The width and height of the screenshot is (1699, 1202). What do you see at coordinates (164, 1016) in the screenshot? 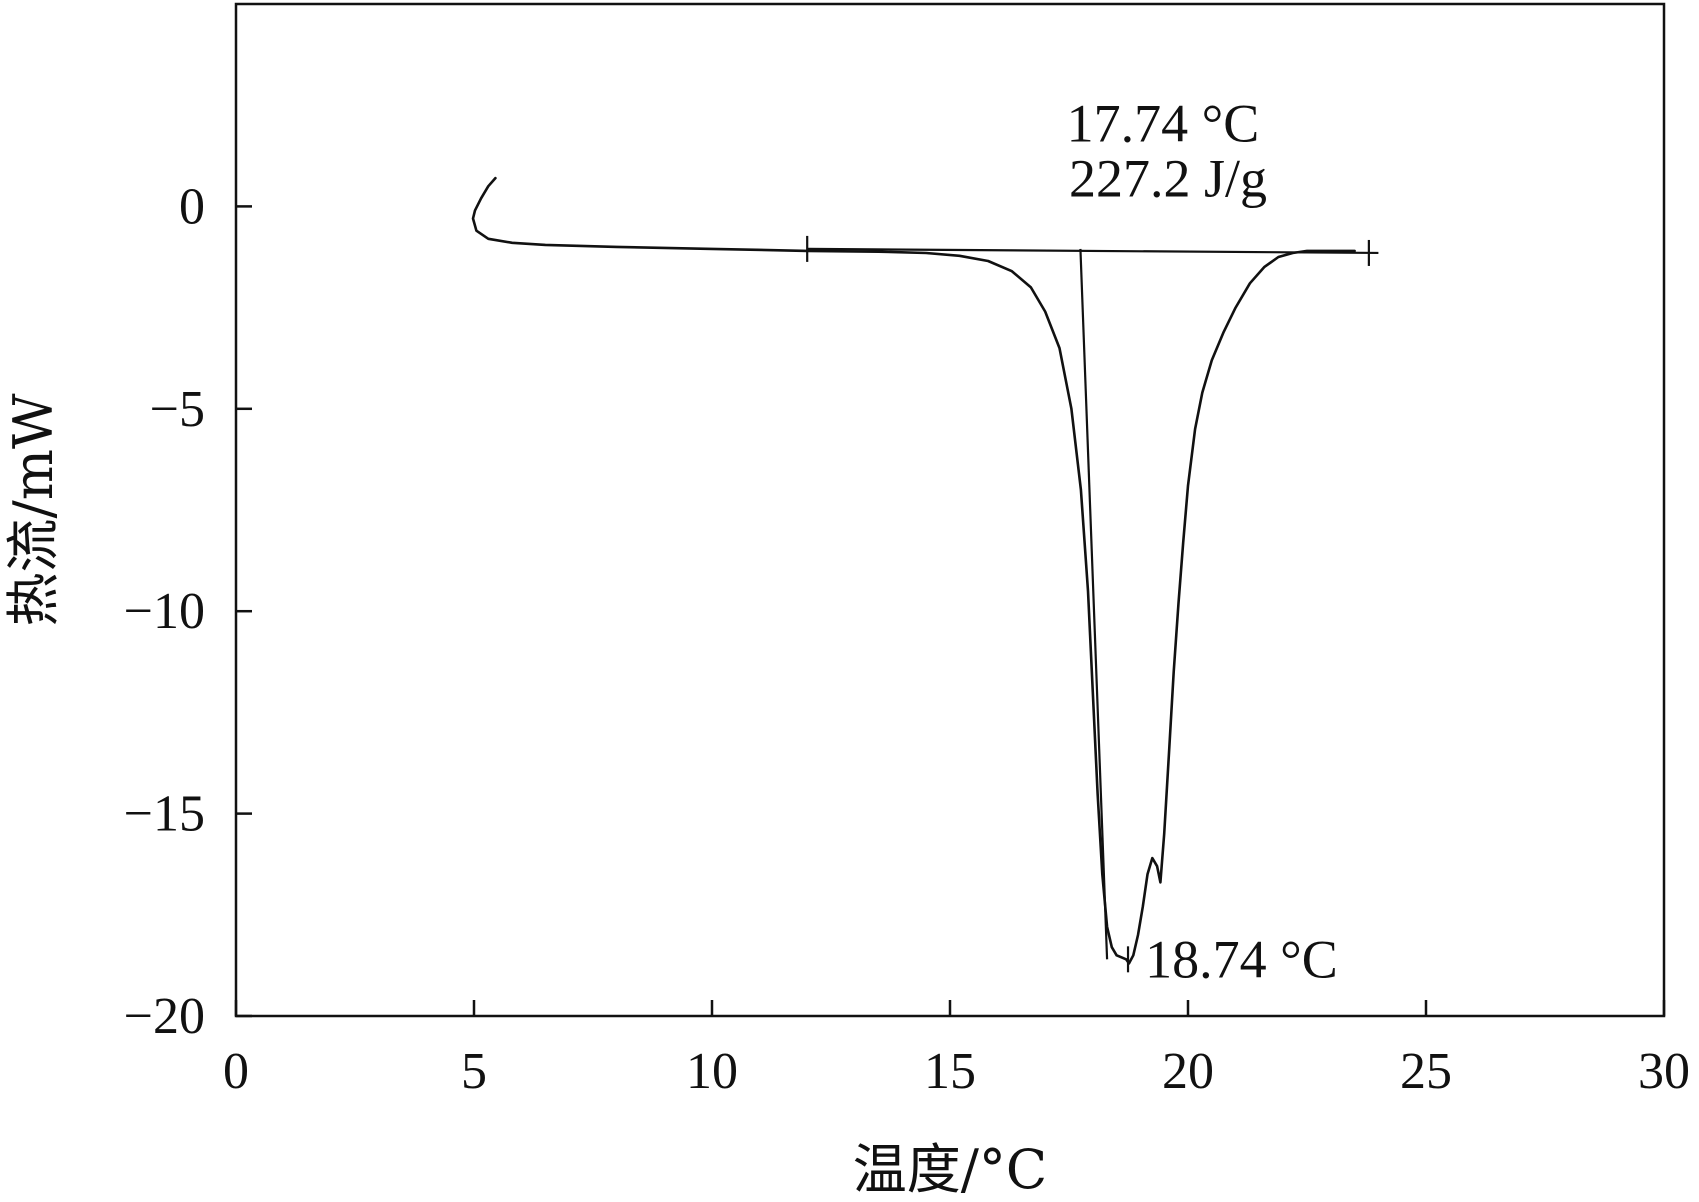
I see `y-tick-label: −20` at bounding box center [164, 1016].